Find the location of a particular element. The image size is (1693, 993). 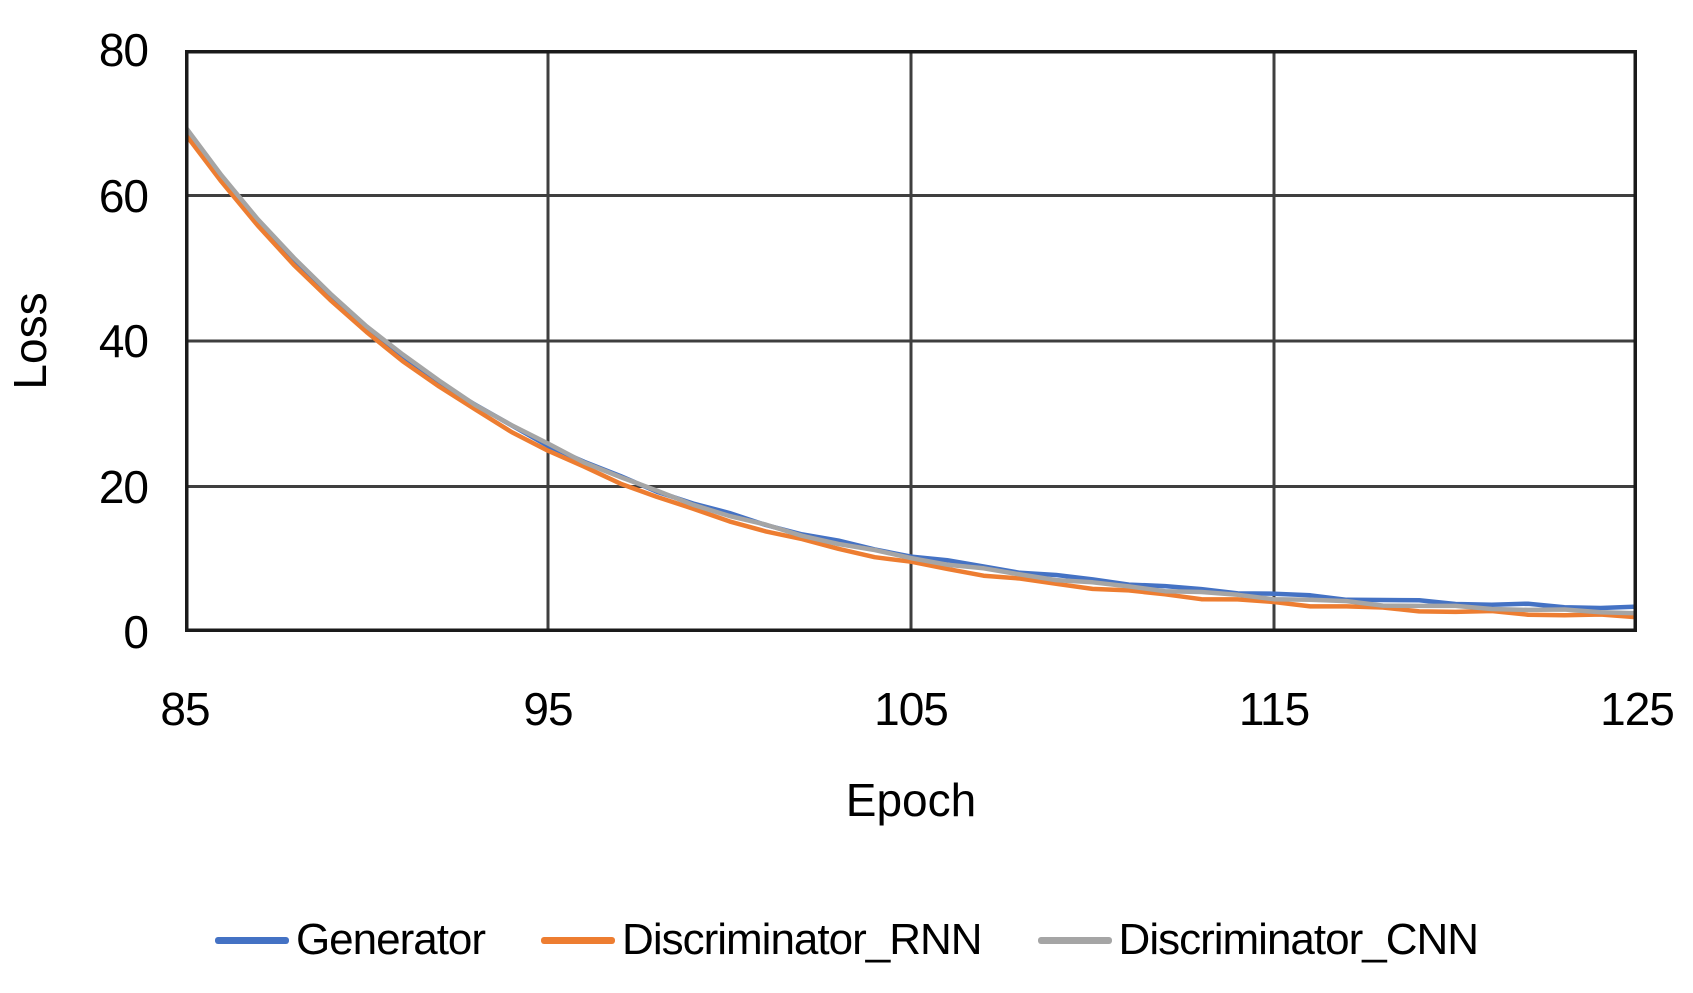

y-axis-title: Loss is located at coordinates (30, 341).